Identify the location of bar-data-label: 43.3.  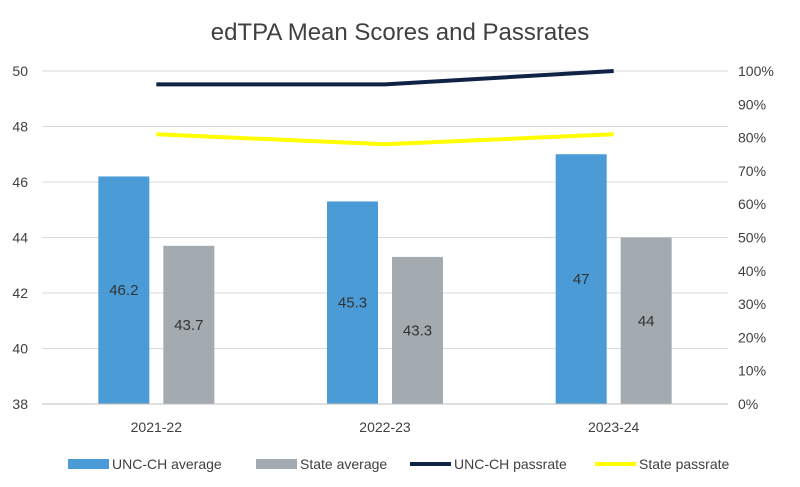
(417, 330).